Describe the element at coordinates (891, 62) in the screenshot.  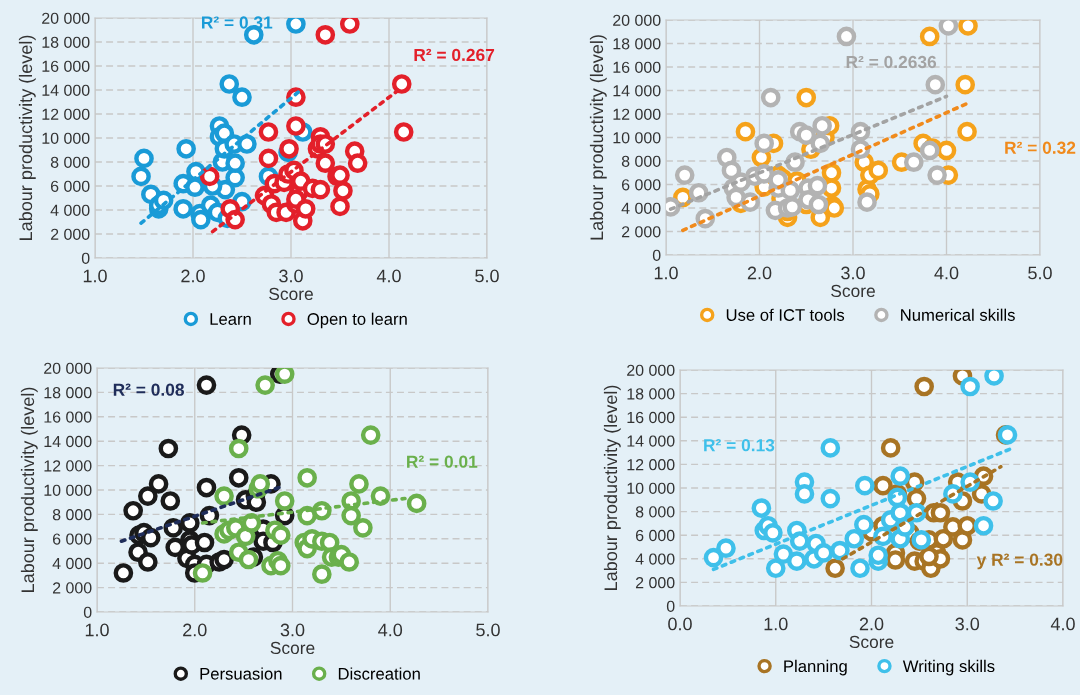
I see `annotation: R² = 0.2636` at that location.